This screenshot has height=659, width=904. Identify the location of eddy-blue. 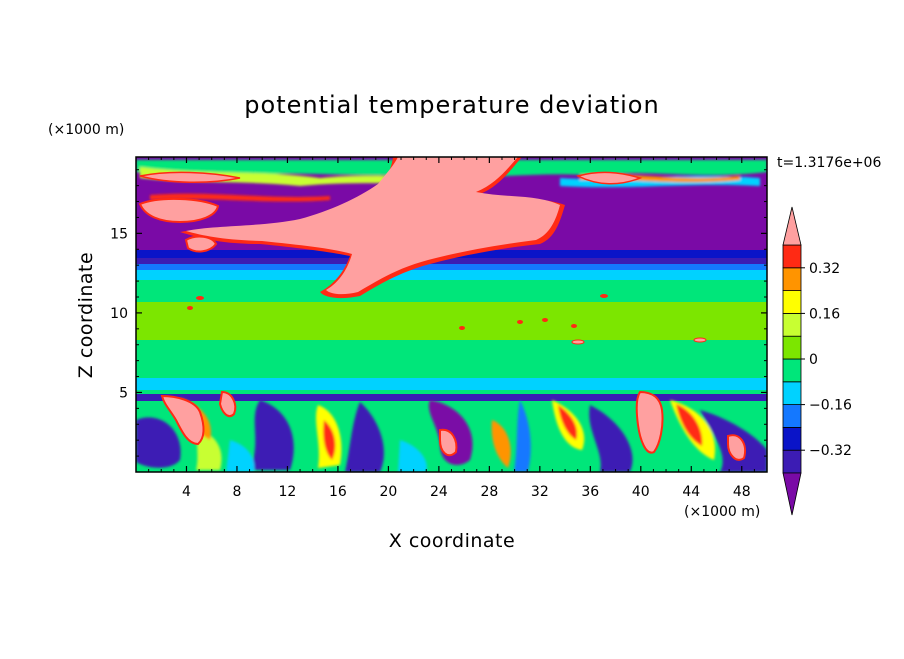
(522, 436).